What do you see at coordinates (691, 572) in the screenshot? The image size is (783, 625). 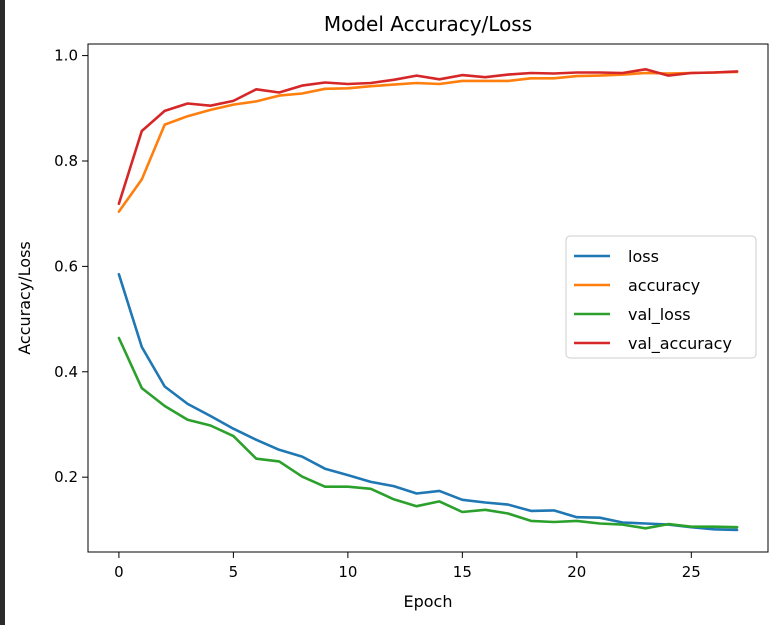 I see `x-tick-label: 25` at bounding box center [691, 572].